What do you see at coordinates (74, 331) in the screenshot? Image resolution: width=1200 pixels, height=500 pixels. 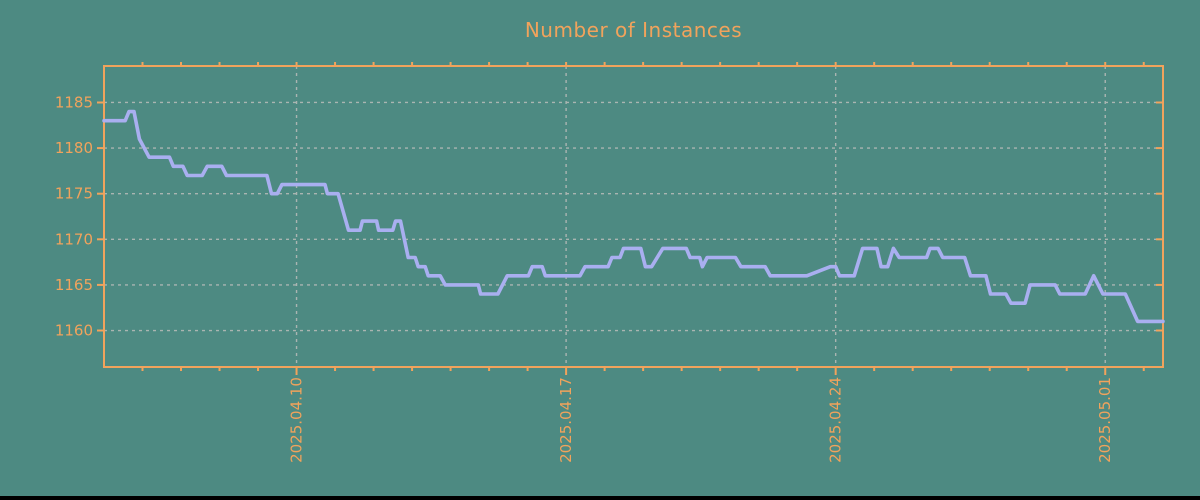 I see `y-tick-label: 1160` at bounding box center [74, 331].